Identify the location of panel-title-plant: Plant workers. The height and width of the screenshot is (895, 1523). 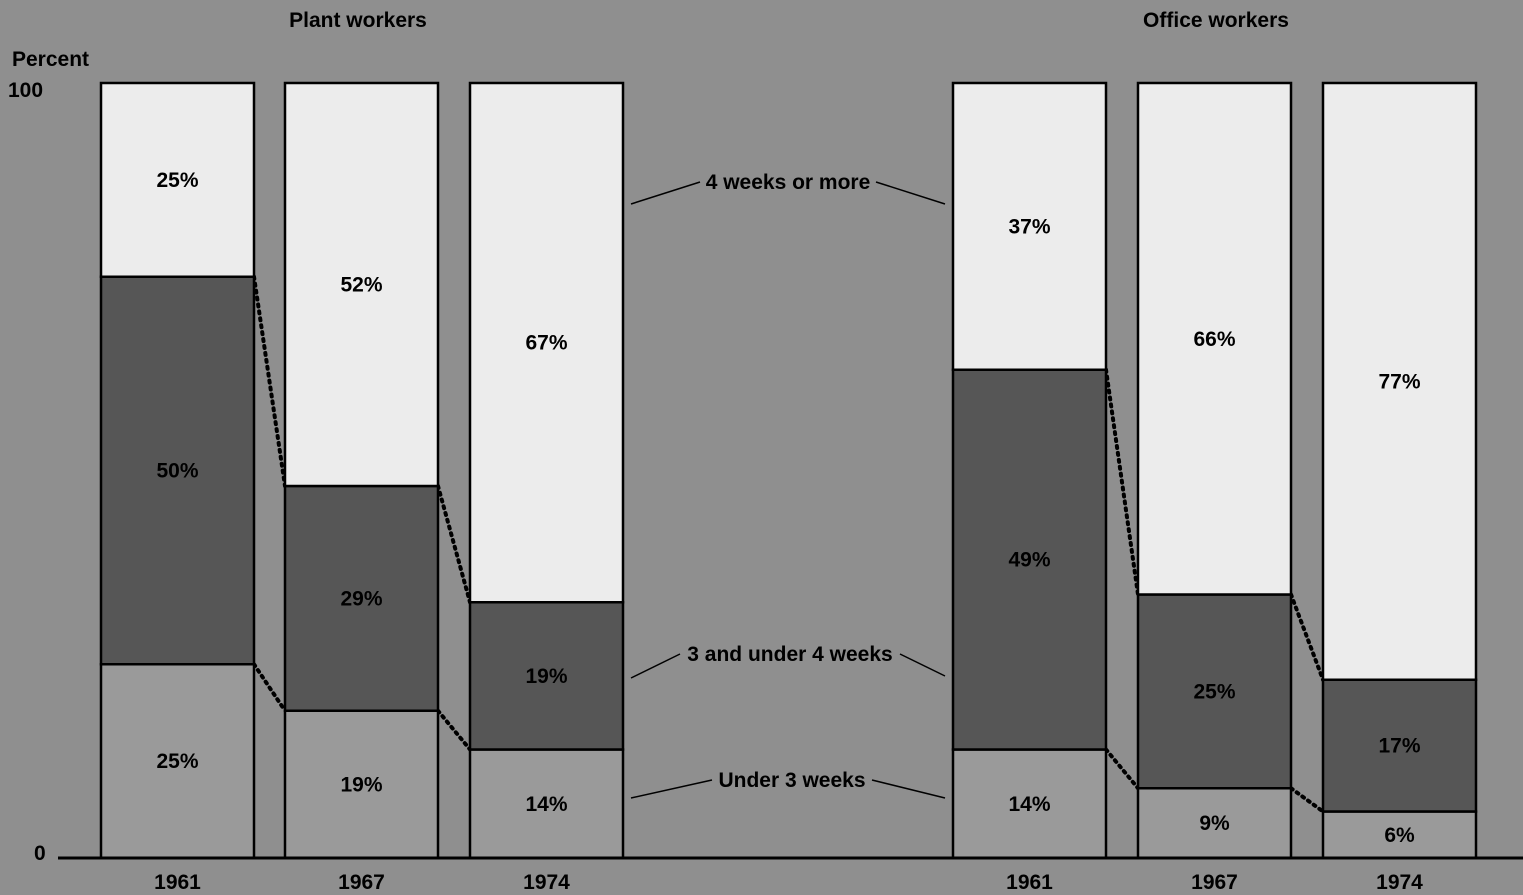
(358, 20).